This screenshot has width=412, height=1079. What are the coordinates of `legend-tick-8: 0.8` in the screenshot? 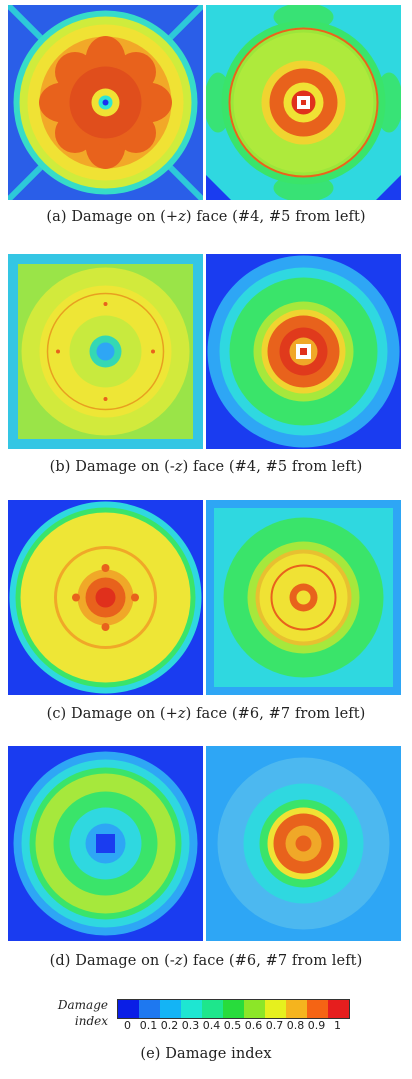 It's located at (295, 1025).